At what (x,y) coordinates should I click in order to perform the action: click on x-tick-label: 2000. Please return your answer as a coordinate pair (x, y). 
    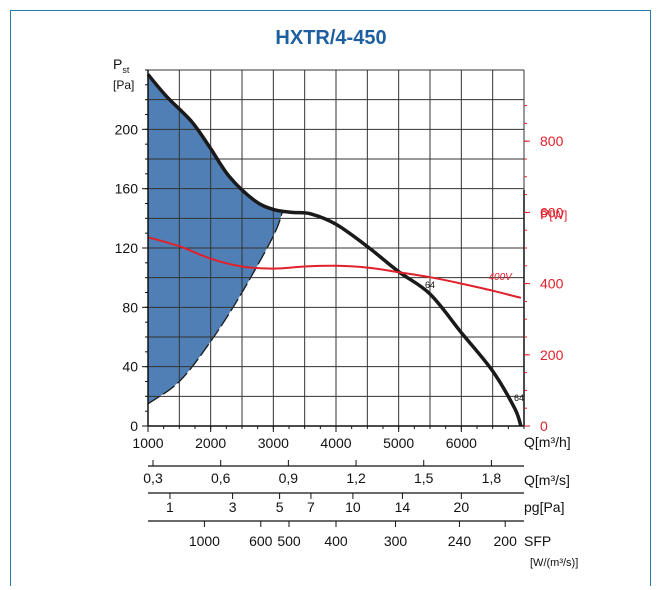
    Looking at the image, I should click on (210, 443).